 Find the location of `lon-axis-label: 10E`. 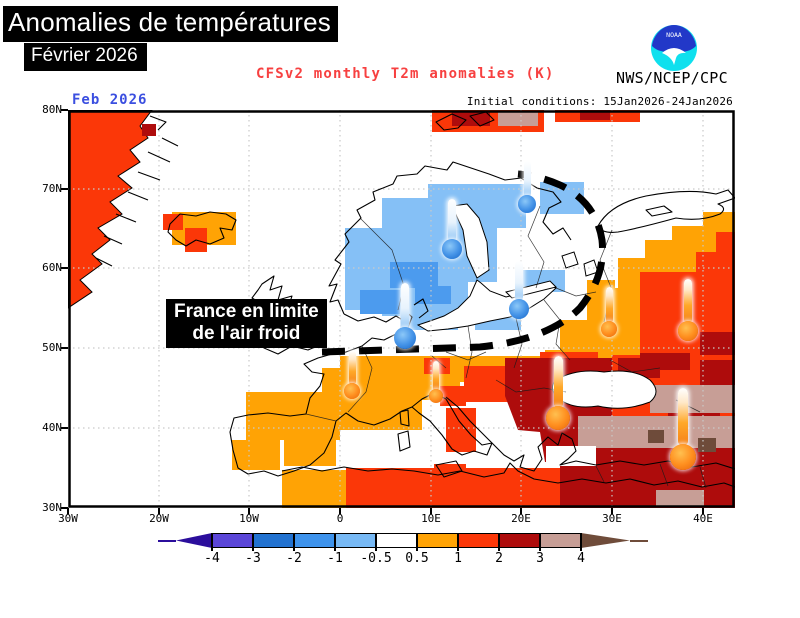

lon-axis-label: 10E is located at coordinates (431, 518).